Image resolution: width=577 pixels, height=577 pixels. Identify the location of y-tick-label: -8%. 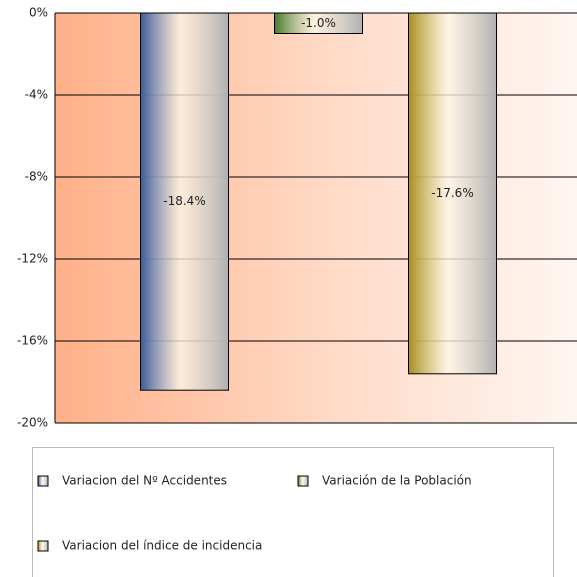
(36, 177).